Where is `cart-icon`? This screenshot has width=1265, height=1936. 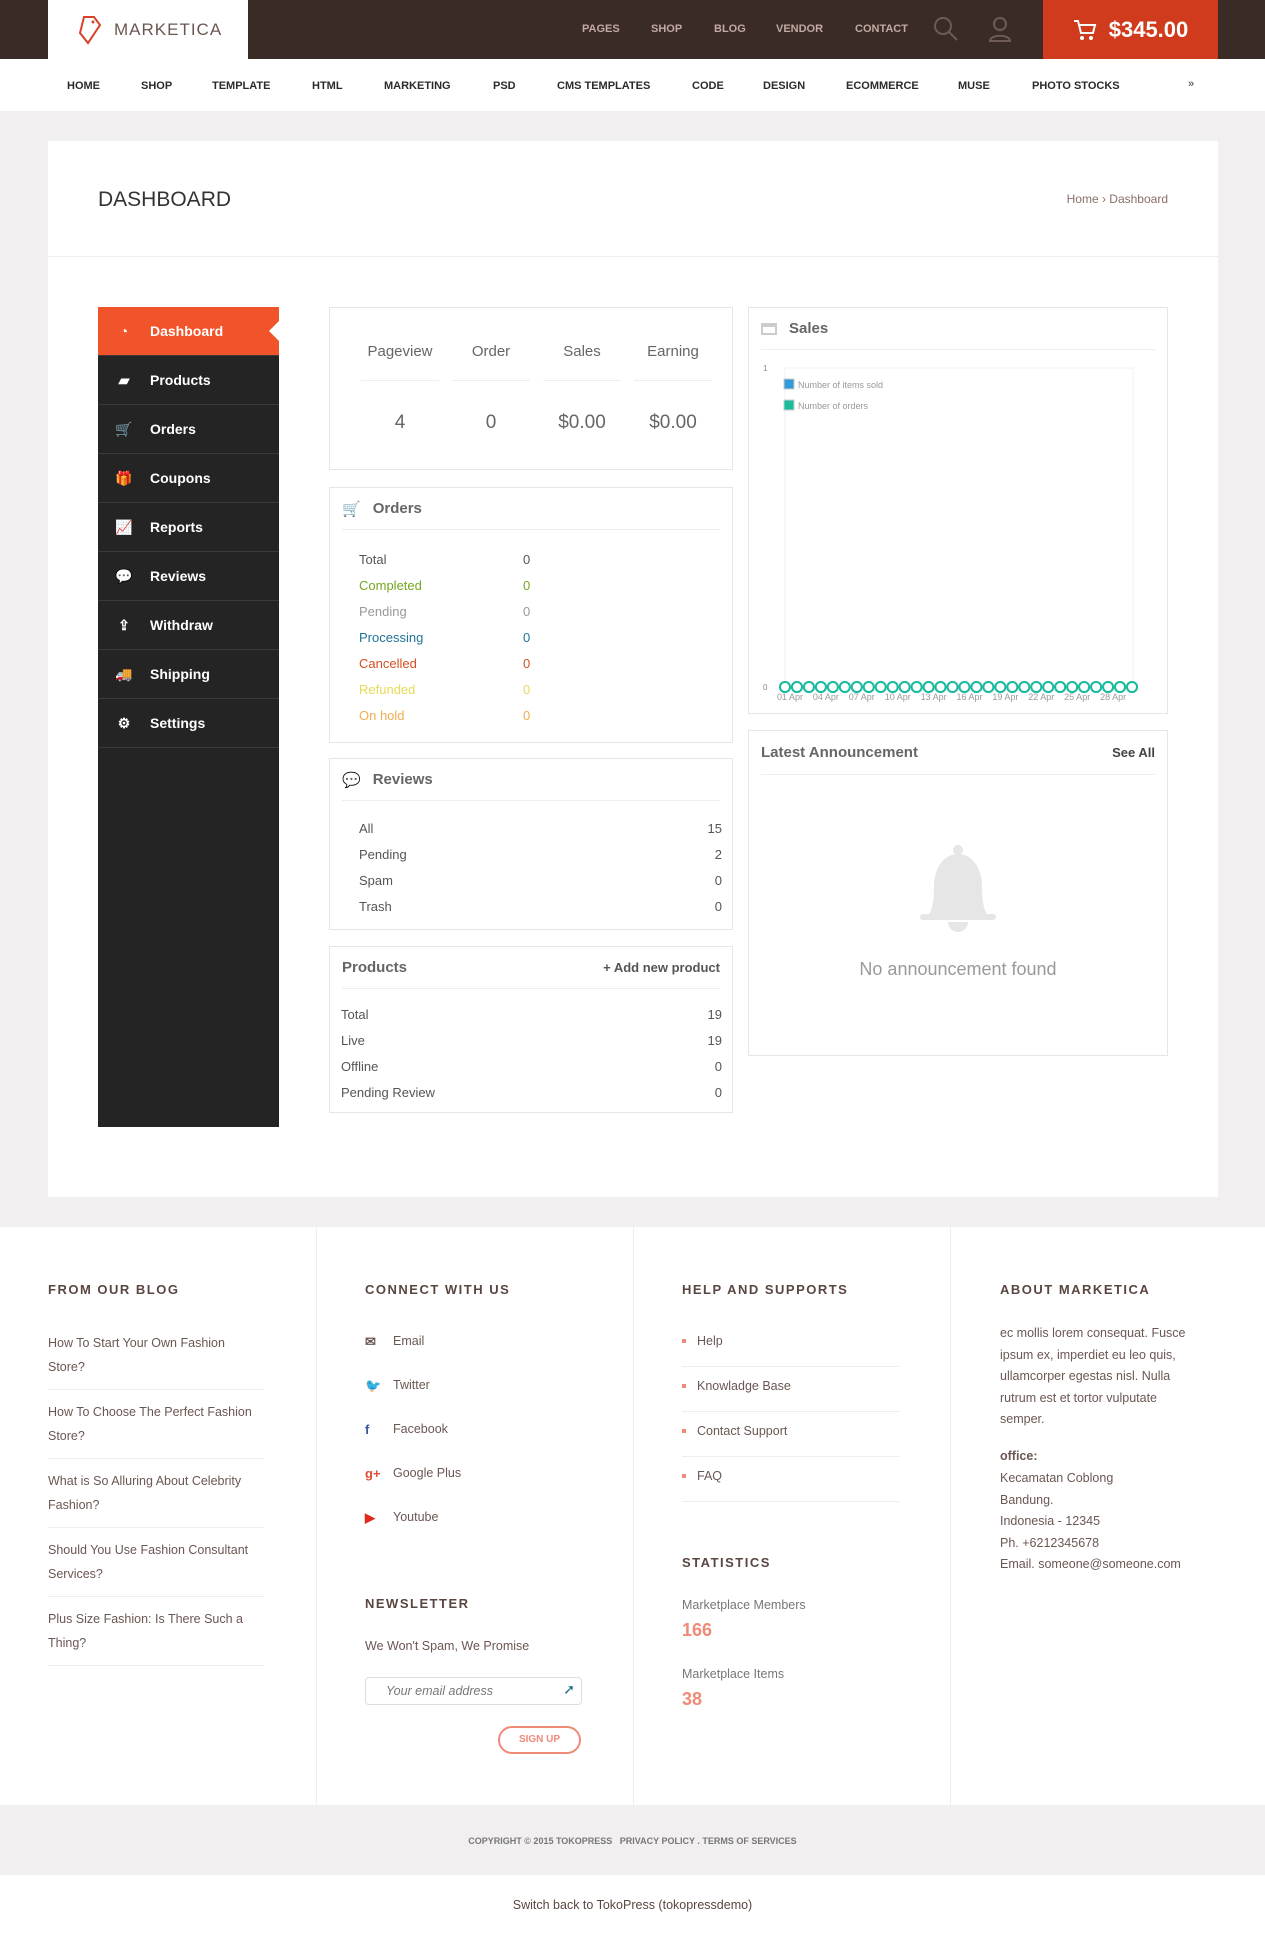
cart-icon is located at coordinates (1085, 29).